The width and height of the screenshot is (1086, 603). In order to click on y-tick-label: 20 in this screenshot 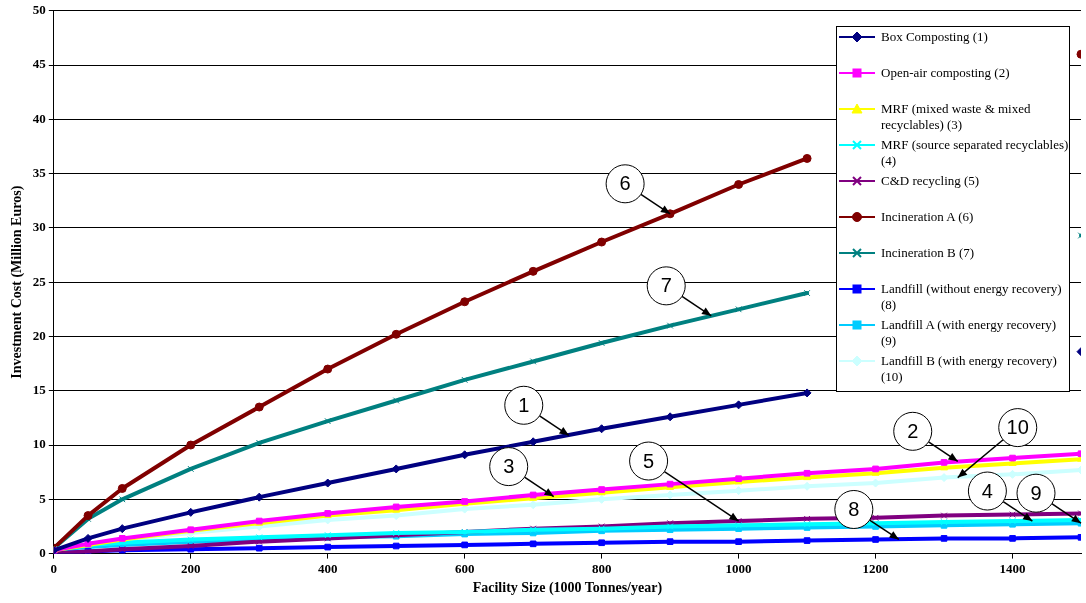, I will do `click(39, 335)`.